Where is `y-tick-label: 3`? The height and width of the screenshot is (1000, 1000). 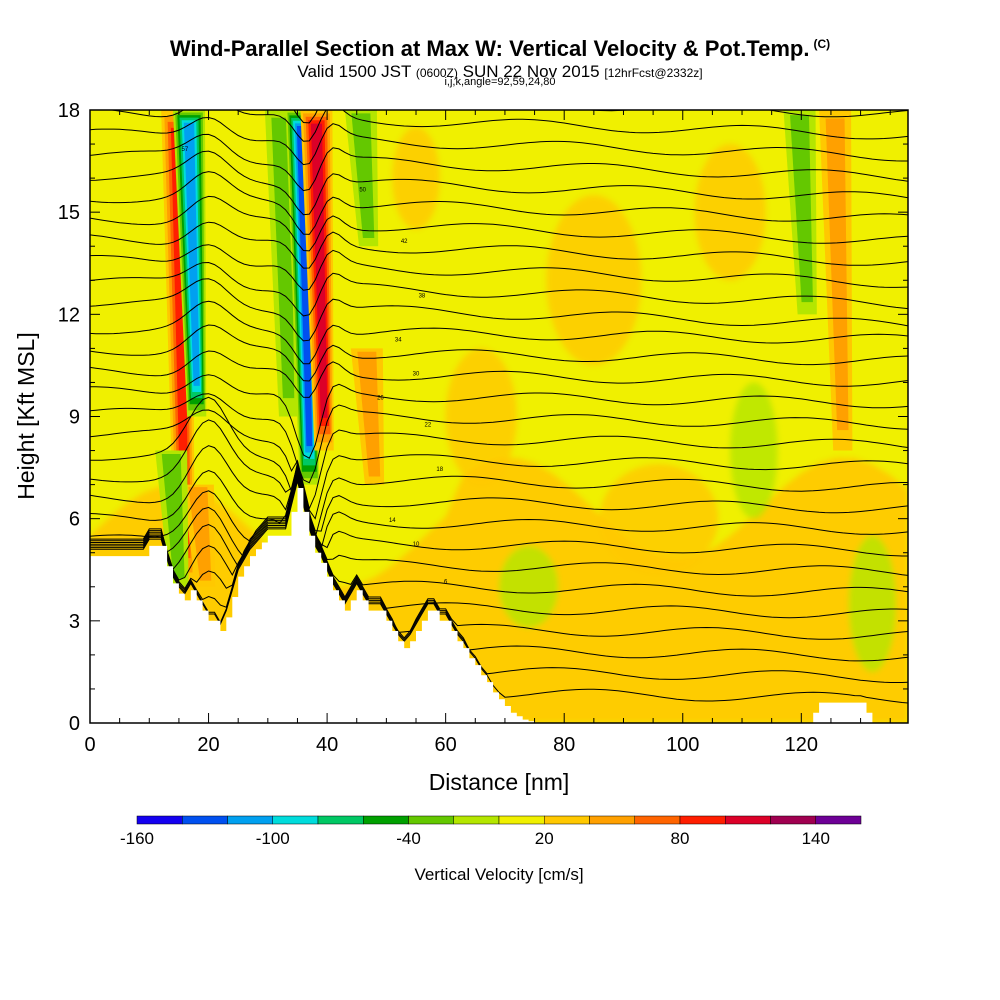 y-tick-label: 3 is located at coordinates (74, 622).